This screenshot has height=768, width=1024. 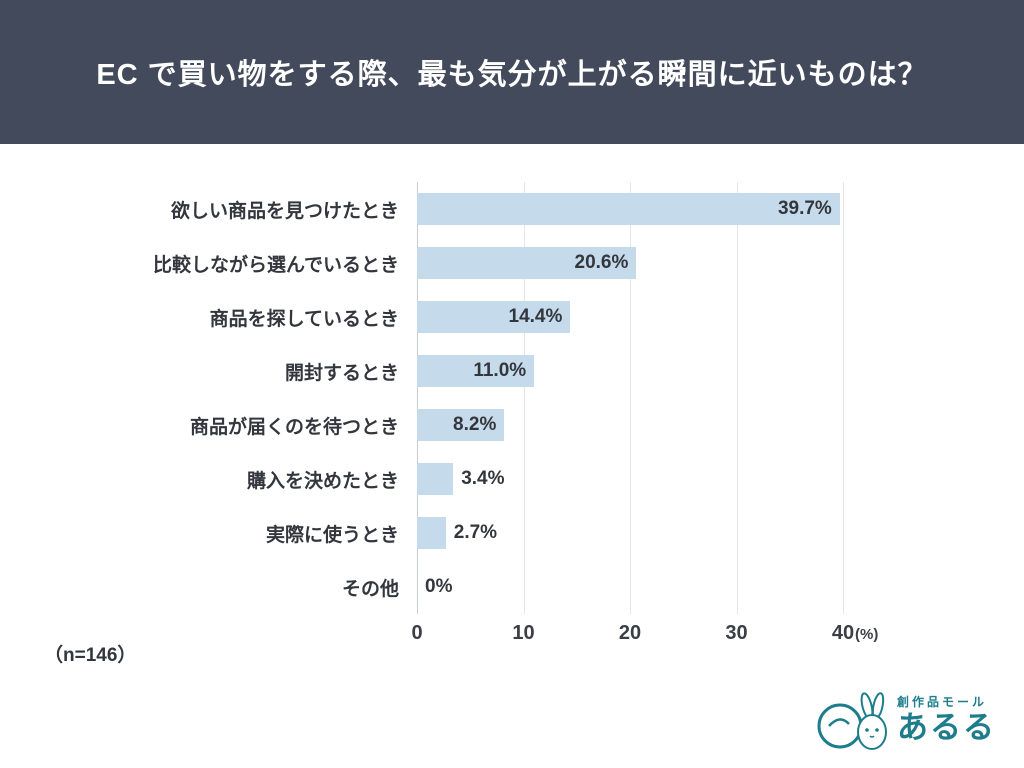 What do you see at coordinates (294, 427) in the screenshot?
I see `category-label: 商品が届くのを待つとき` at bounding box center [294, 427].